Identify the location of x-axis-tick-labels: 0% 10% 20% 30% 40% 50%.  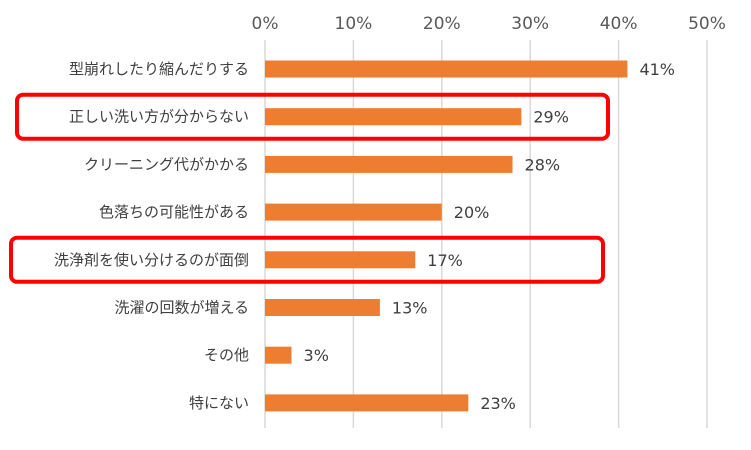
(489, 24).